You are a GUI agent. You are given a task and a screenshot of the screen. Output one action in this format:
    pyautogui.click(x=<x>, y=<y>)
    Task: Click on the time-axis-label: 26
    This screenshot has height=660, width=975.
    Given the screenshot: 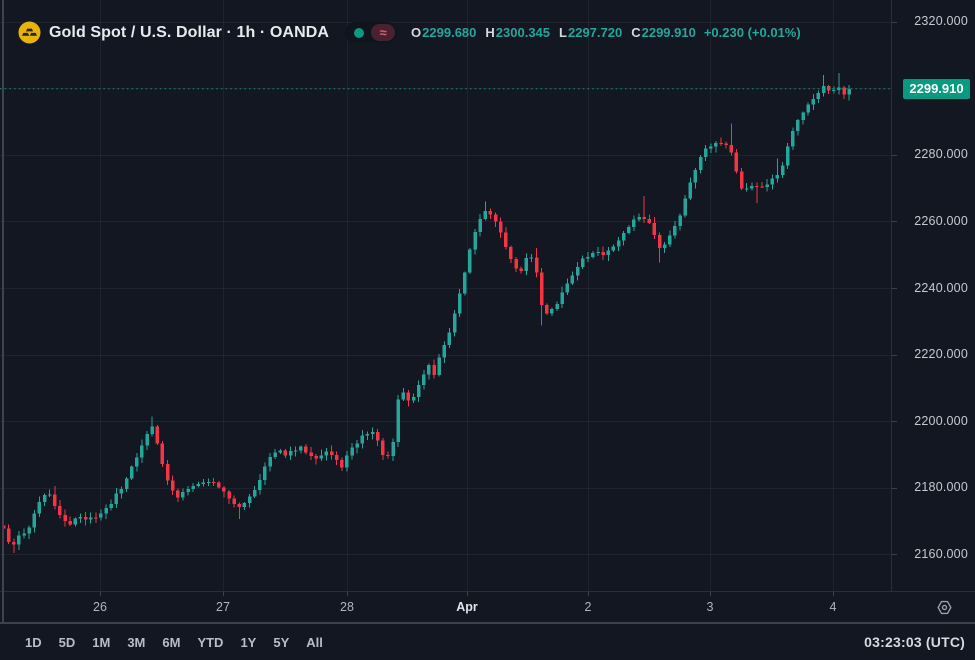 What is the action you would take?
    pyautogui.click(x=100, y=607)
    